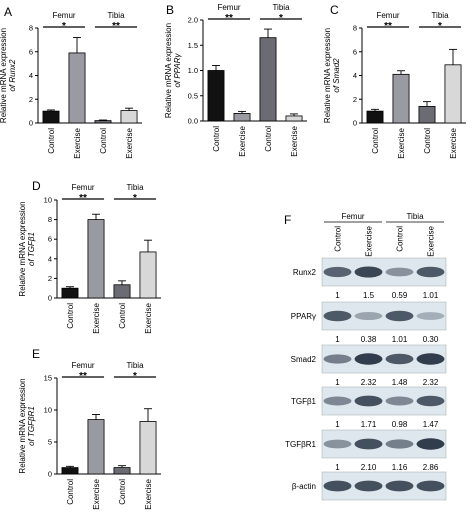 This screenshot has width=474, height=512. What do you see at coordinates (352, 216) in the screenshot?
I see `blot-group-label: Femur` at bounding box center [352, 216].